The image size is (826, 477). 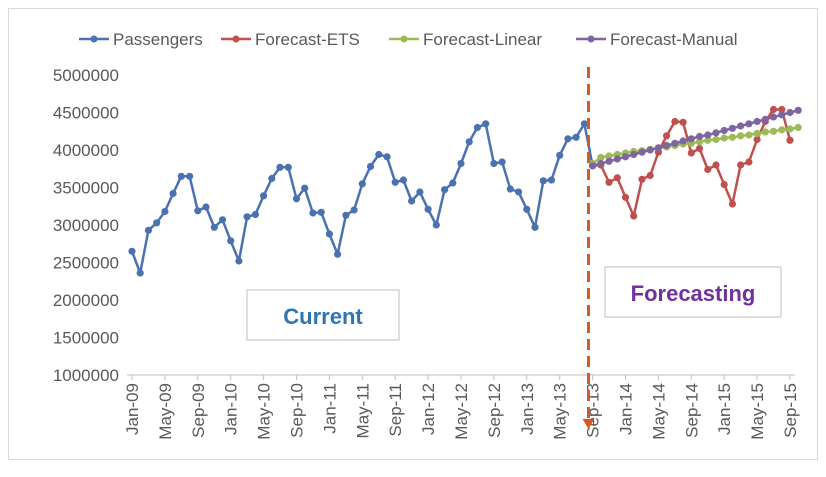 What do you see at coordinates (86, 263) in the screenshot?
I see `y-tick-label: 2500000` at bounding box center [86, 263].